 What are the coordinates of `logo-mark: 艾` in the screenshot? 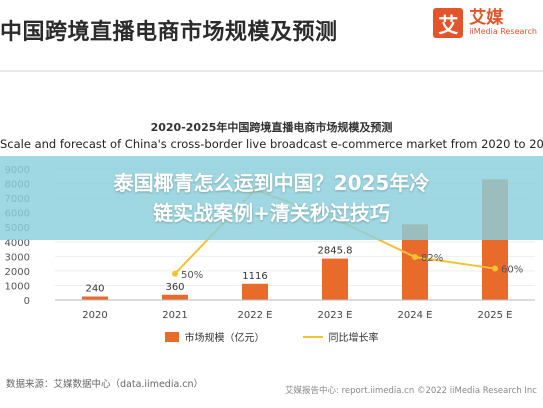 It's located at (448, 23).